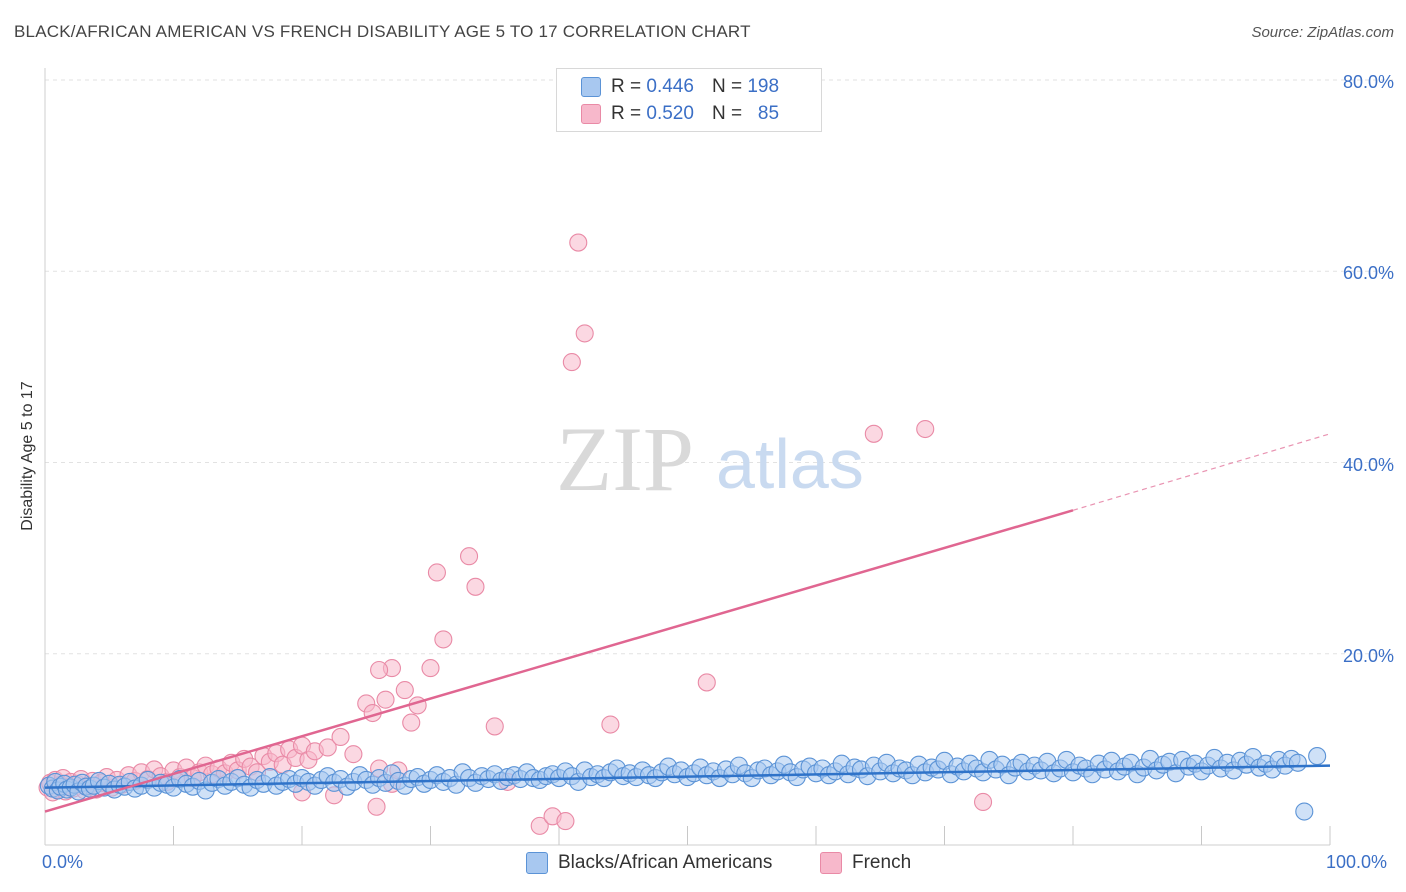 The height and width of the screenshot is (892, 1406). I want to click on legend-row-blacks: R = 0.446 N = 198, so click(680, 87).